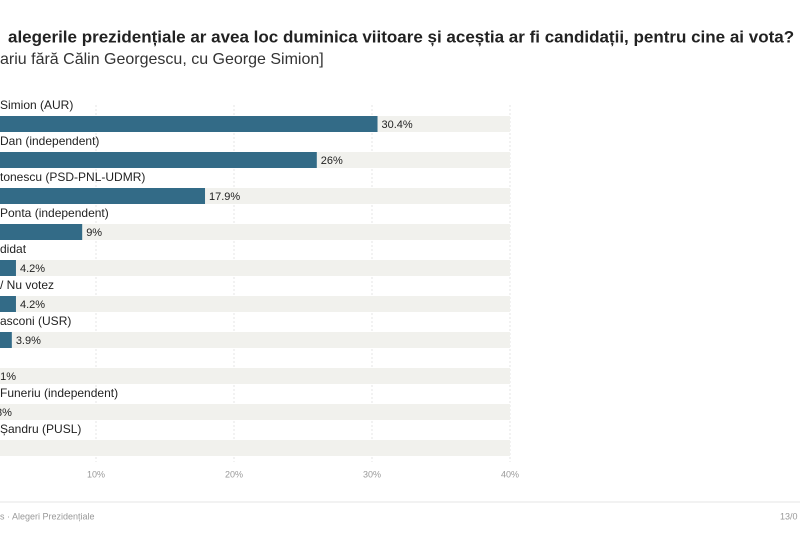  I want to click on footer-date: 13/0, so click(789, 516).